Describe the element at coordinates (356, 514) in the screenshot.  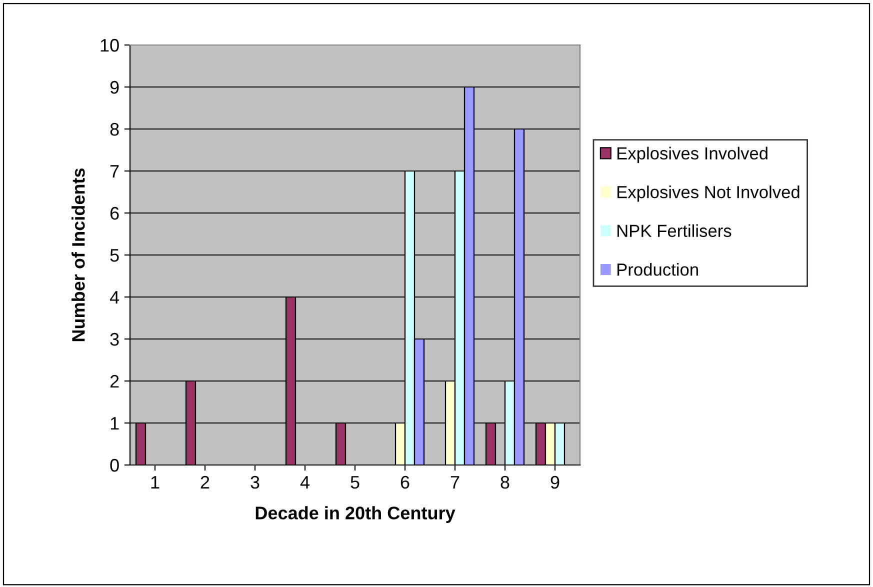
I see `x-axis-title: Decade in 20th Century` at that location.